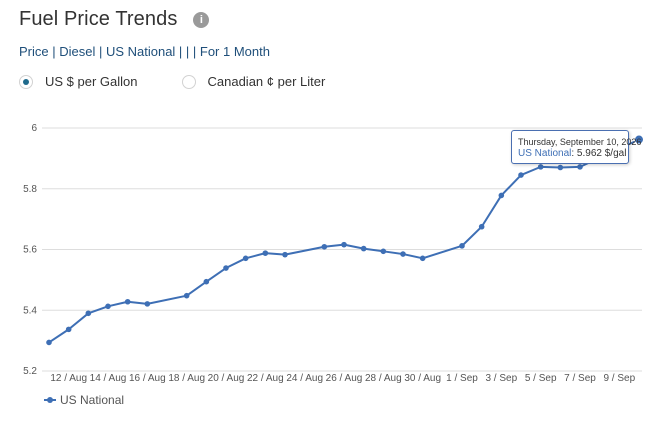  Describe the element at coordinates (580, 378) in the screenshot. I see `x-tick-label: 7 / Sep` at that location.